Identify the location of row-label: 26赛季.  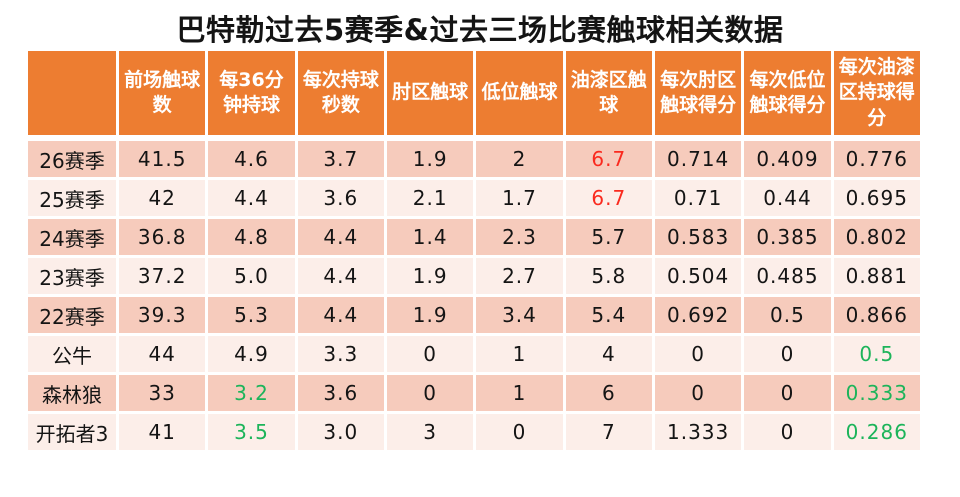
(72, 159).